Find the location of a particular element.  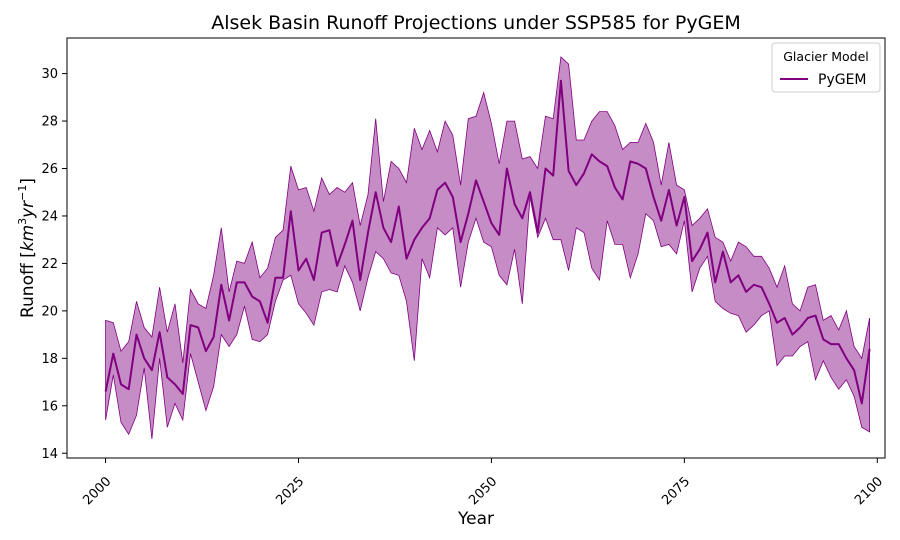

y-axis: 14 16 18 20 22 24 26 28 30 is located at coordinates (54, 264).